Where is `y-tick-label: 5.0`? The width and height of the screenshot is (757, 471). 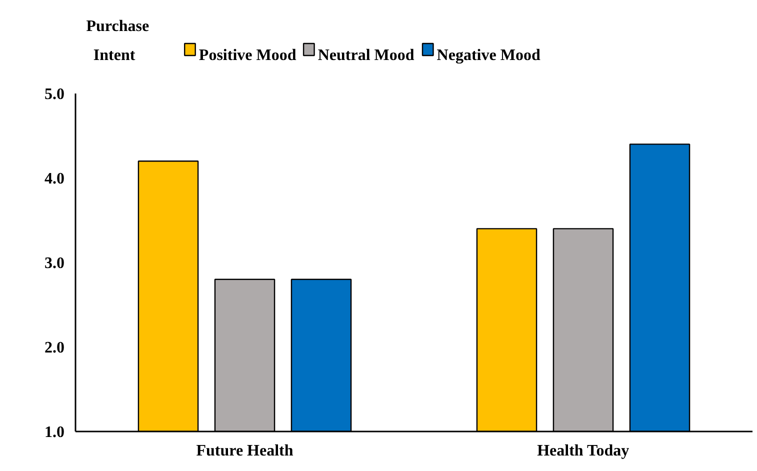
y-tick-label: 5.0 is located at coordinates (54, 94).